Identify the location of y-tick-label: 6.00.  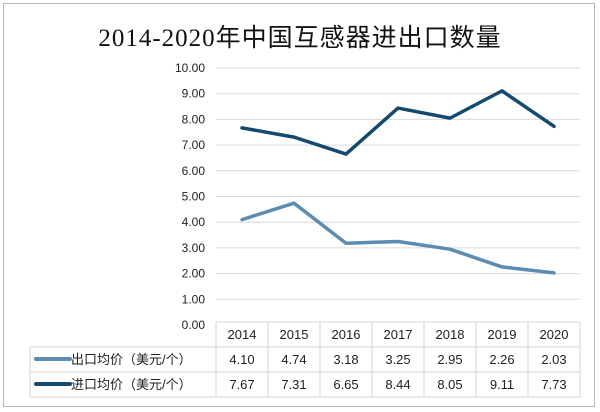
(194, 171).